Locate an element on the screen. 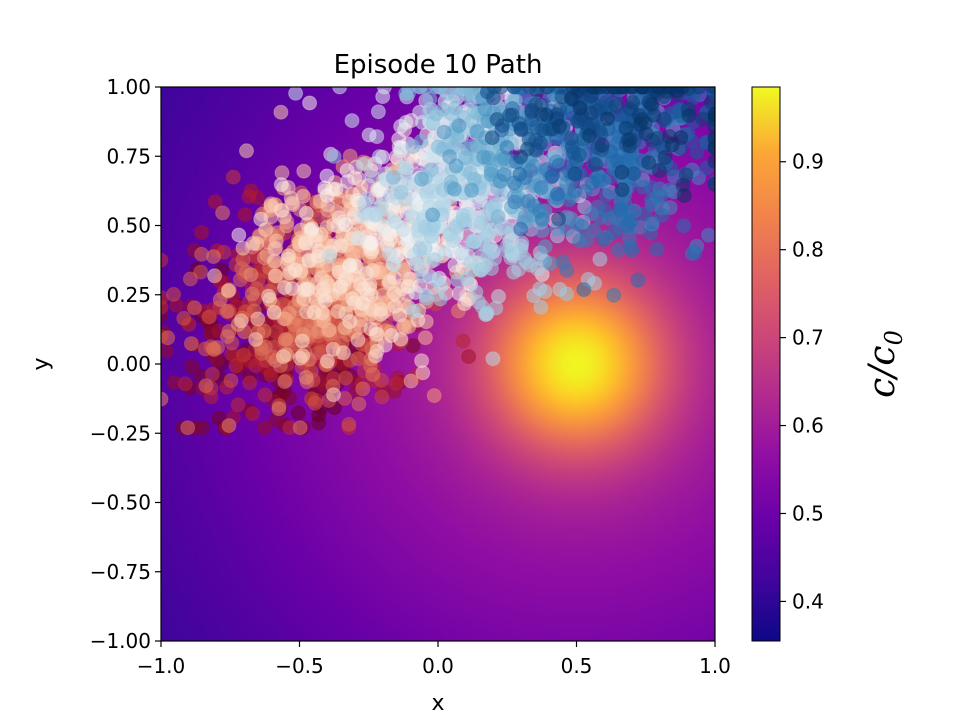 Image resolution: width=960 pixels, height=720 pixels. colorbar-tick-label: 0.5 is located at coordinates (808, 513).